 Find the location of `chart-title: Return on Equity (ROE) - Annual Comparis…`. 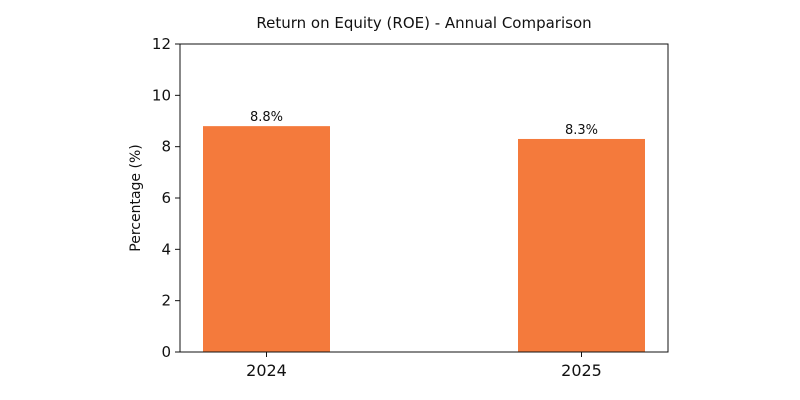

chart-title: Return on Equity (ROE) - Annual Comparis… is located at coordinates (423, 23).